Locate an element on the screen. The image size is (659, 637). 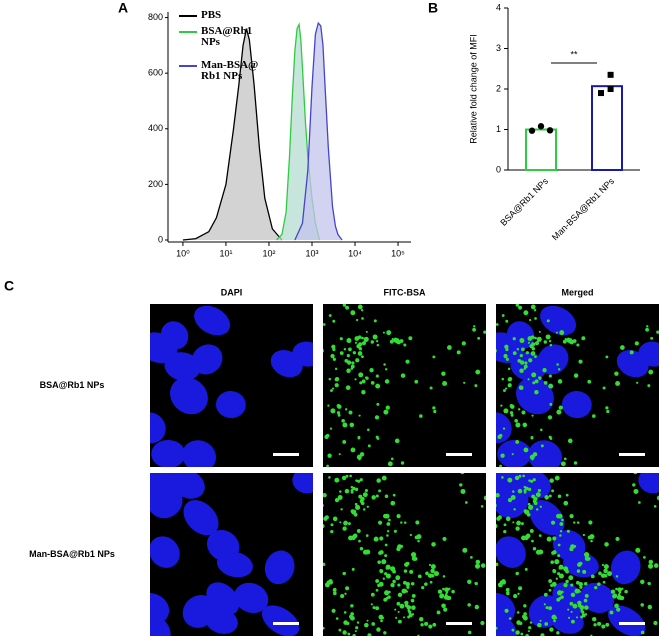
micrograph is located at coordinates (231, 554).